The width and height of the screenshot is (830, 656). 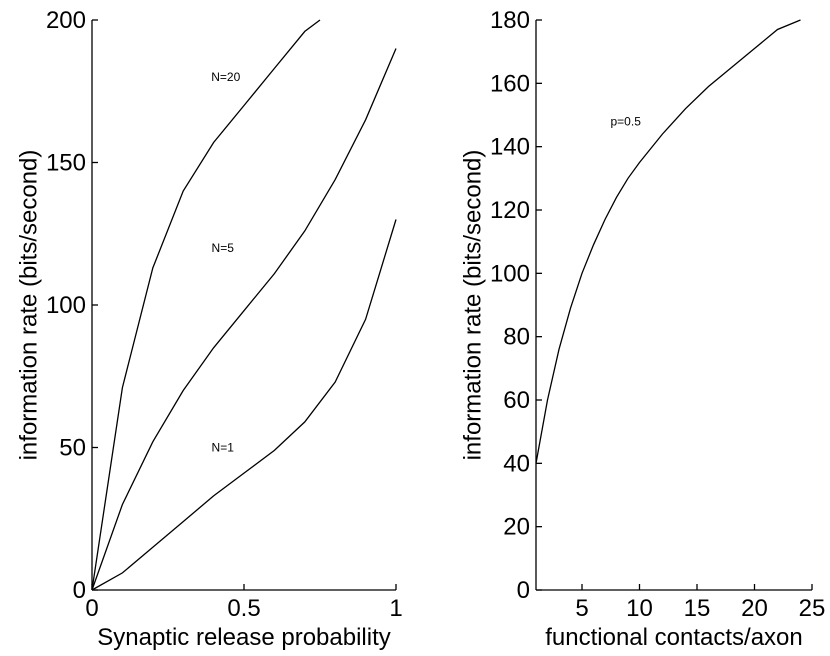 What do you see at coordinates (91, 608) in the screenshot?
I see `left-x-tick-label: 0` at bounding box center [91, 608].